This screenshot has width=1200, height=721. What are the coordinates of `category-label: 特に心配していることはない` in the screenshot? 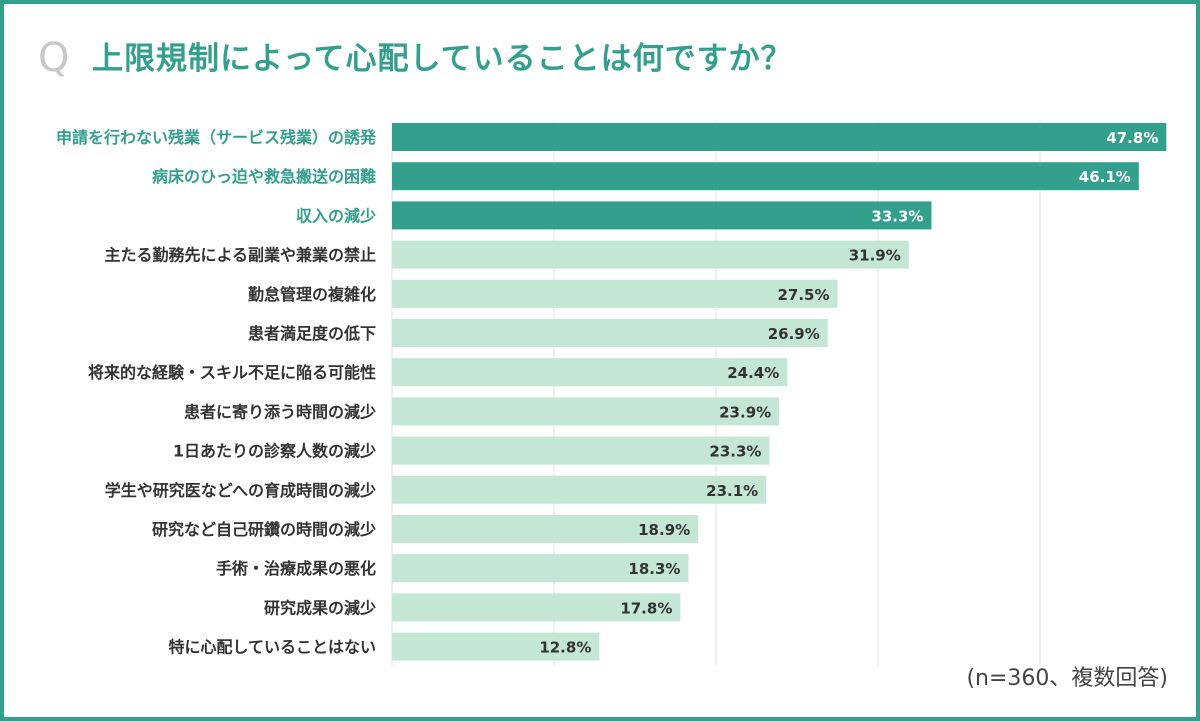 It's located at (272, 647).